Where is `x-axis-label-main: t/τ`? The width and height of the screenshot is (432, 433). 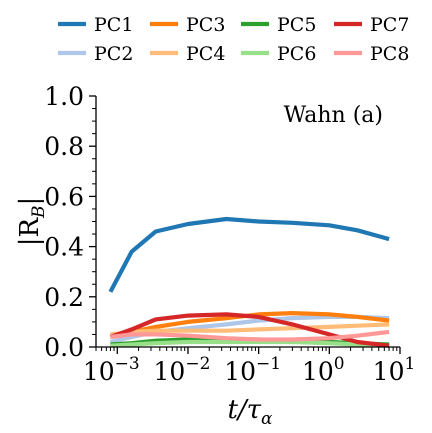
x-axis-label-main: t/τ is located at coordinates (244, 410).